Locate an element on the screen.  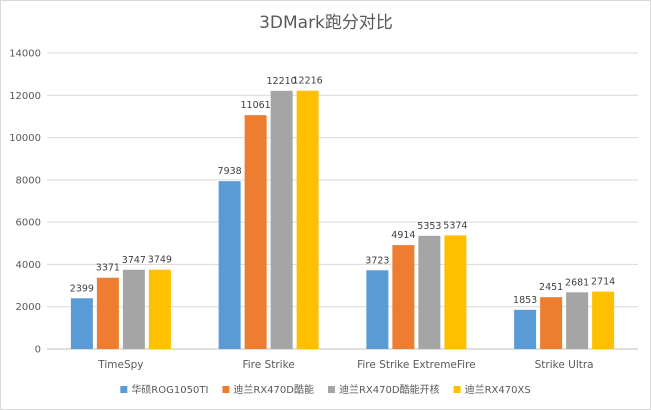
data-label: 7938 is located at coordinates (230, 171).